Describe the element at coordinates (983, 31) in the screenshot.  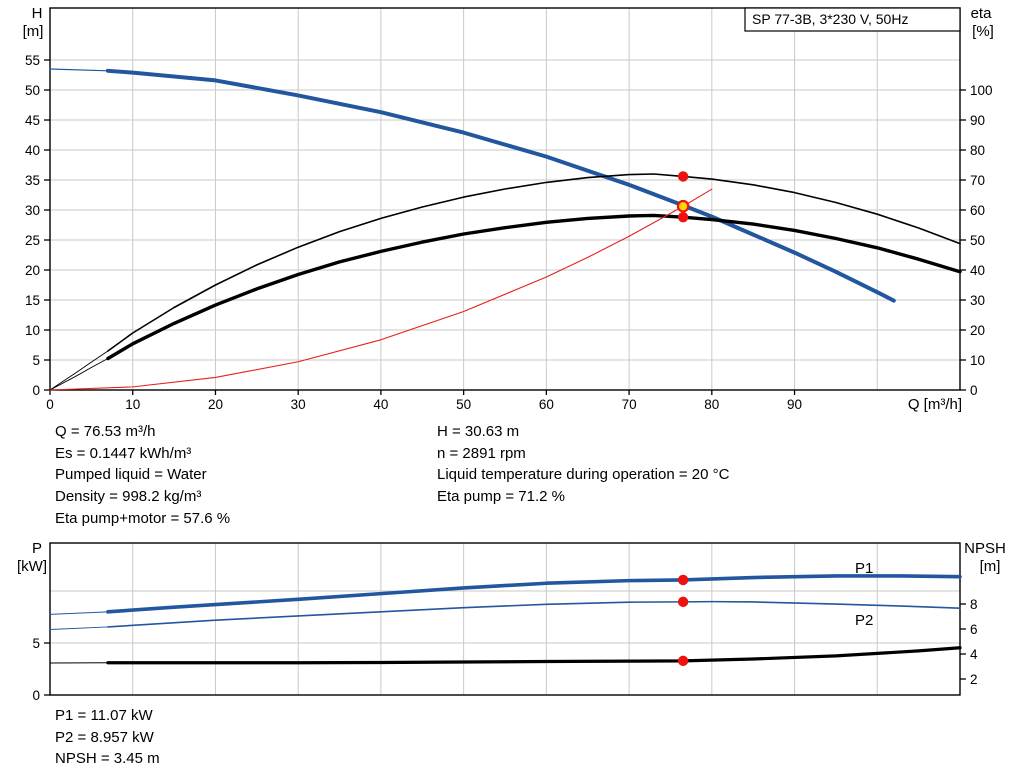
I see `axis-title: [%]` at that location.